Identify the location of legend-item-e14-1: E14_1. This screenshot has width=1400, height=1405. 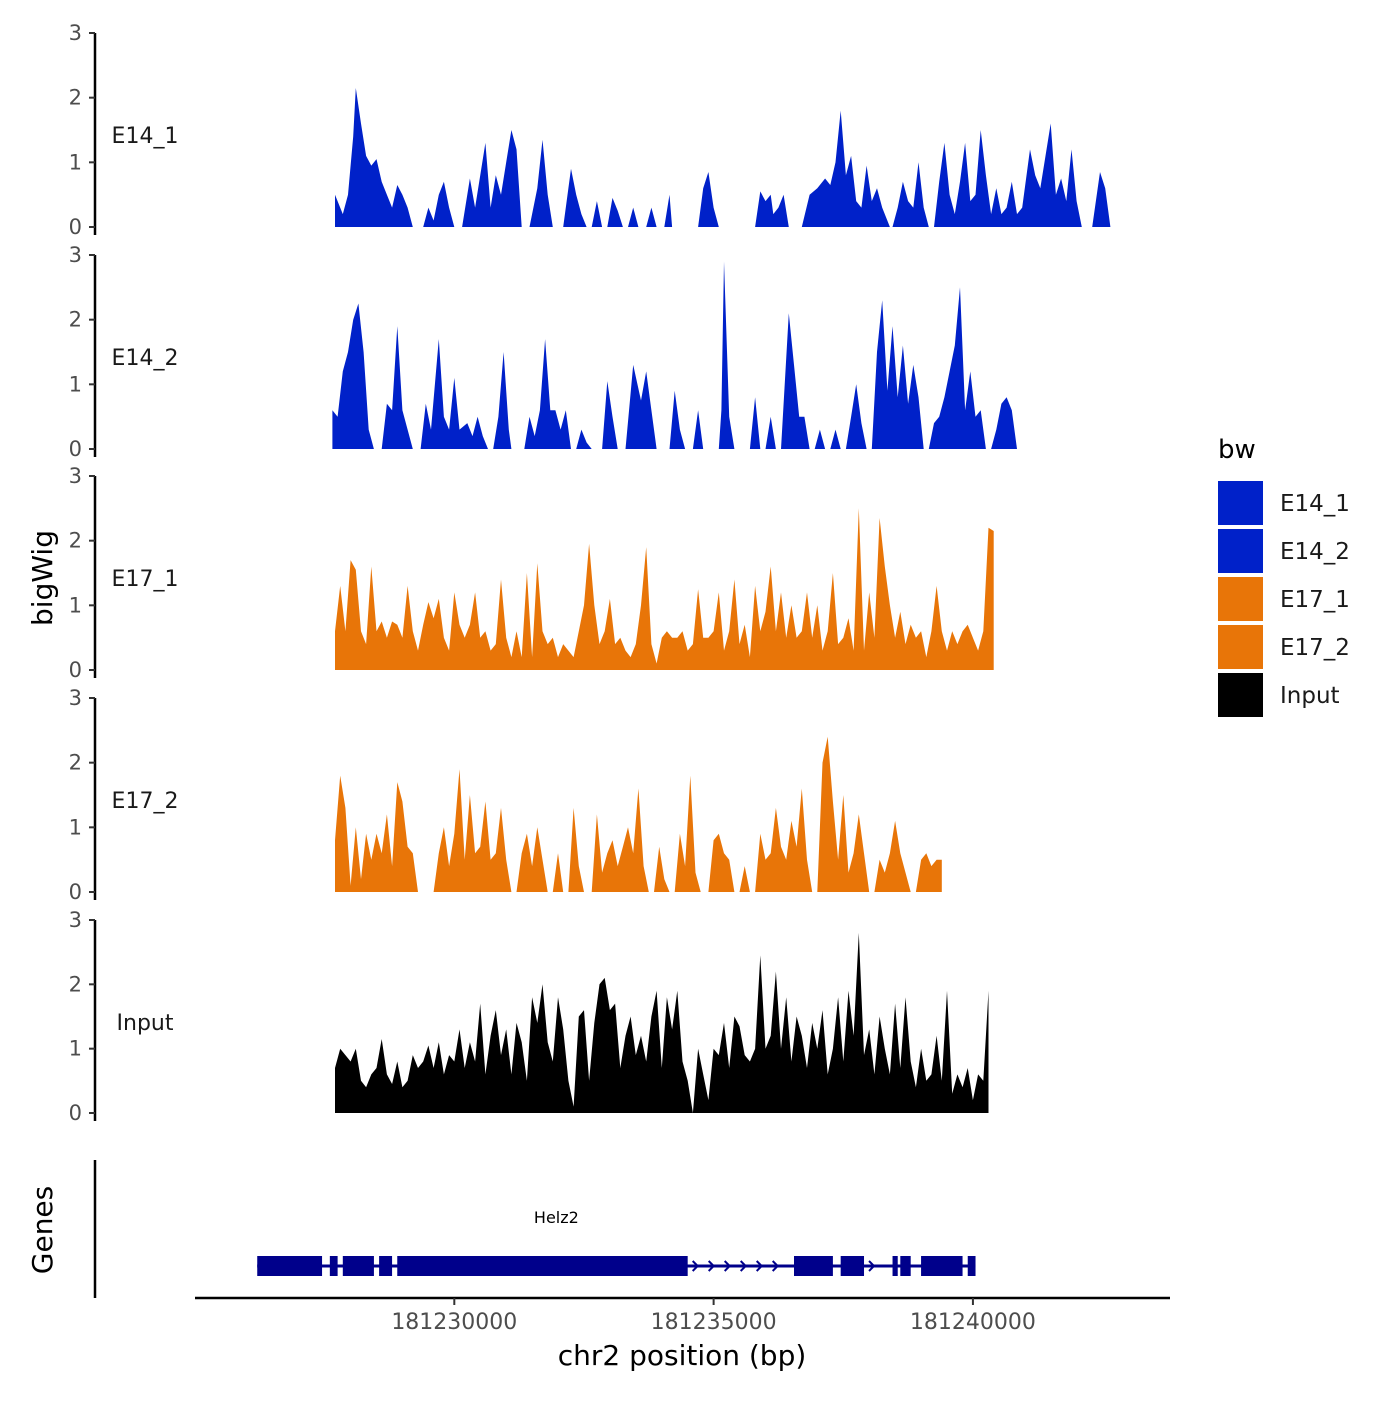
(1284, 503).